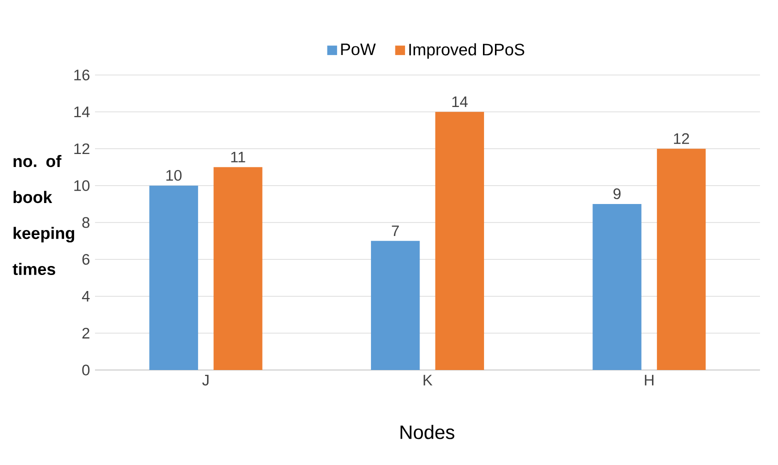 The image size is (778, 465). Describe the element at coordinates (395, 231) in the screenshot. I see `data-label: 7` at that location.